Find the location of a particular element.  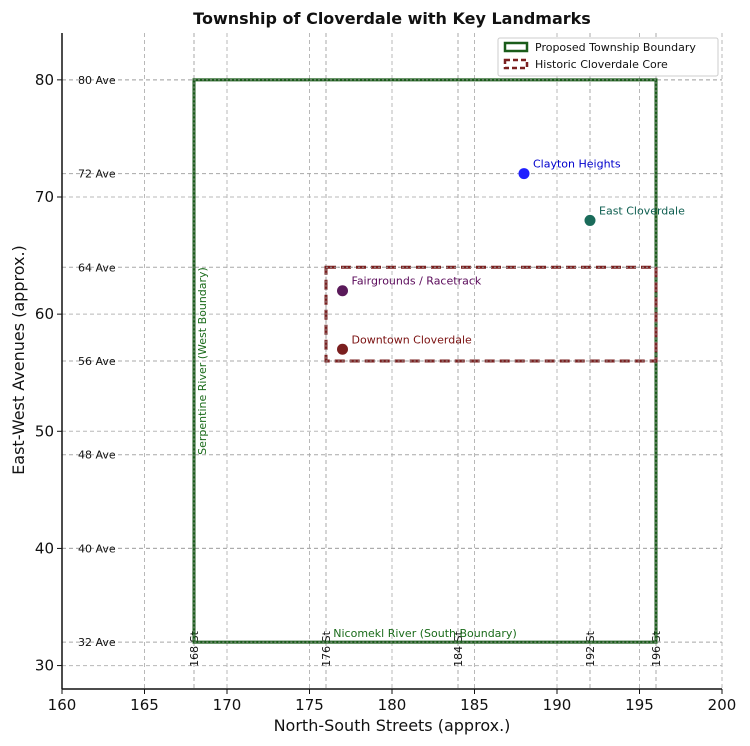

legend-entry: Historic Cloverdale Core is located at coordinates (601, 64).